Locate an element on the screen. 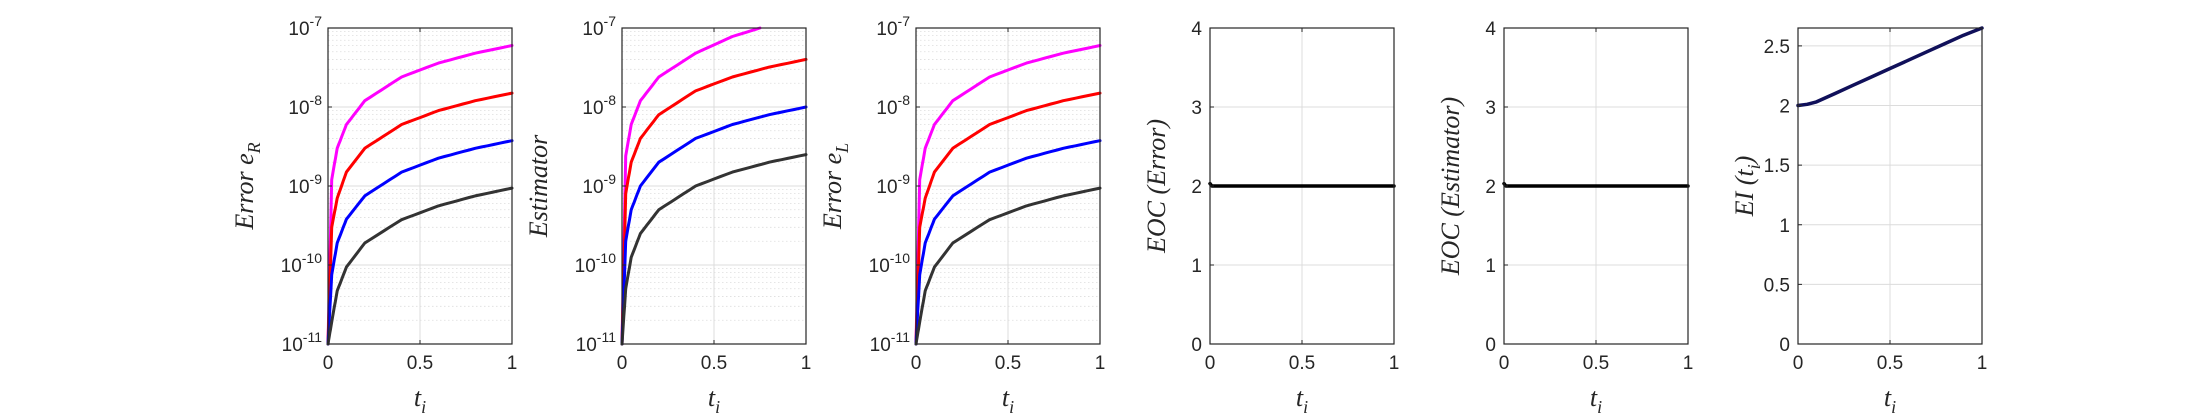  y-axis-label: Error eL is located at coordinates (835, 186).